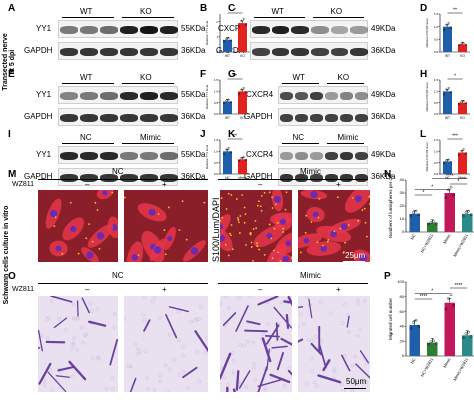 This screenshot has height=400, width=474. I want to click on chart-P-ytick-label: 60, so click(402, 311).